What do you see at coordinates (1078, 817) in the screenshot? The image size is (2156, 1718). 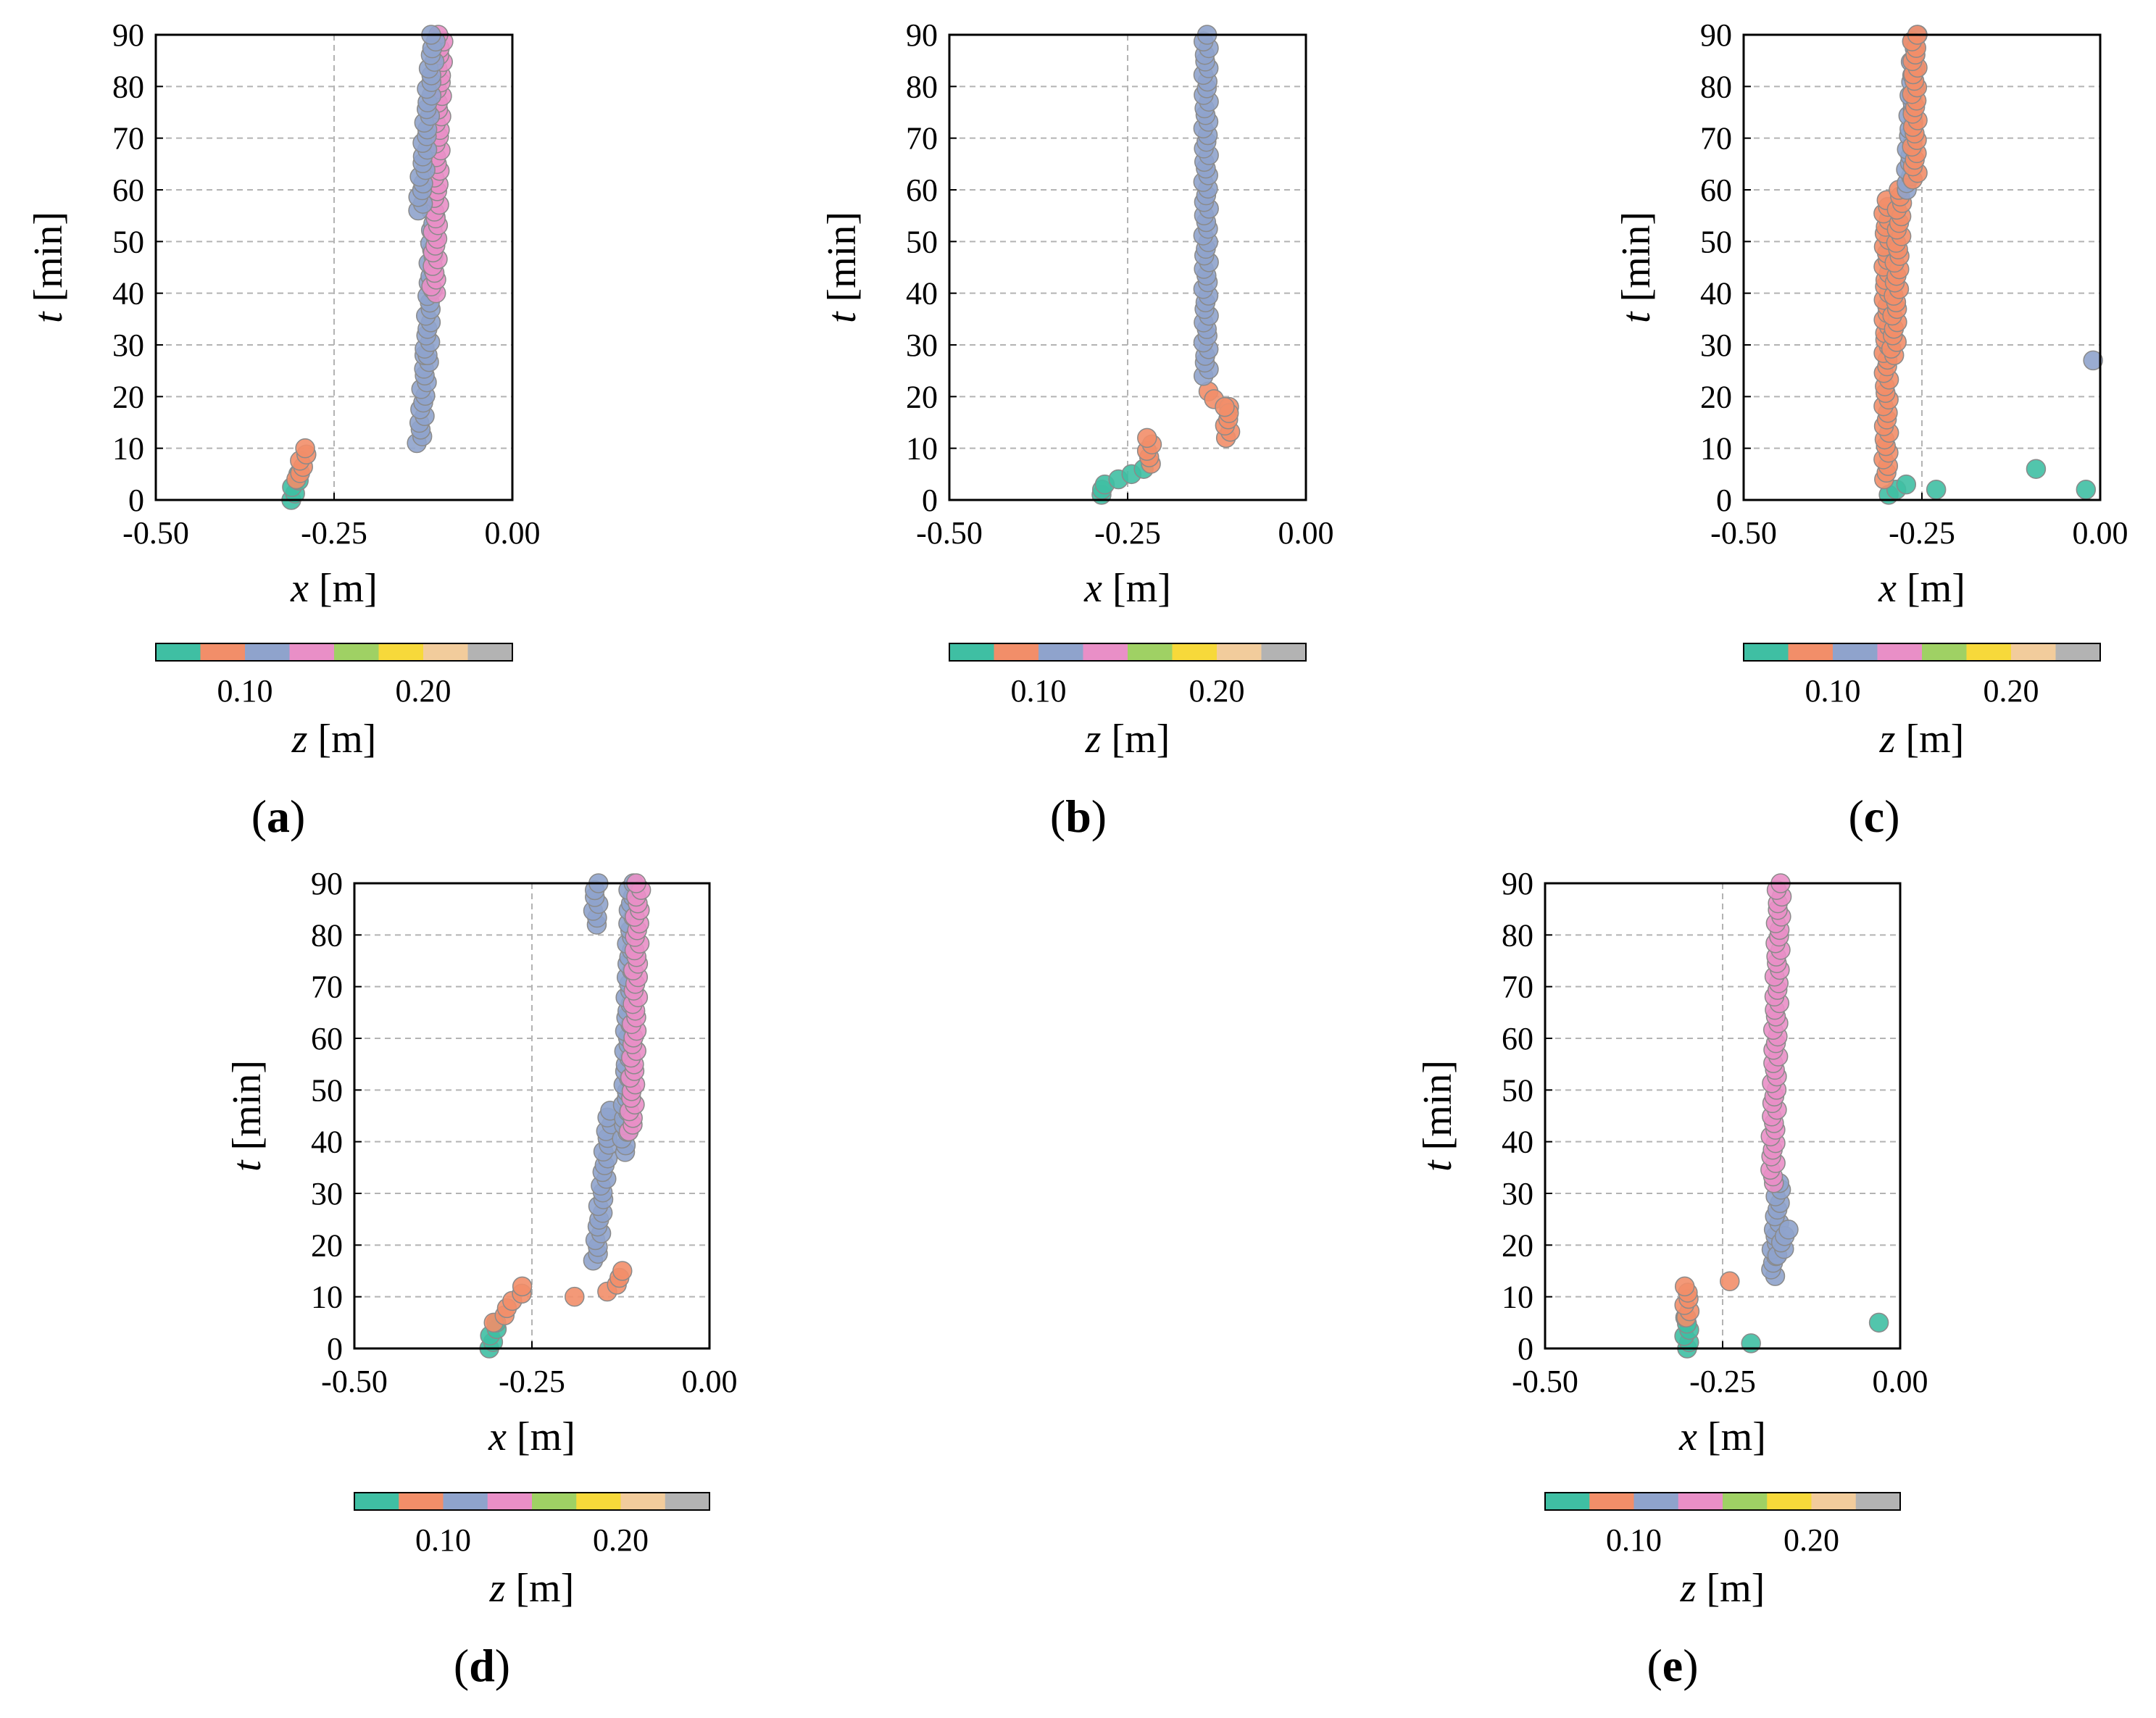 I see `panel-caption: (b)` at bounding box center [1078, 817].